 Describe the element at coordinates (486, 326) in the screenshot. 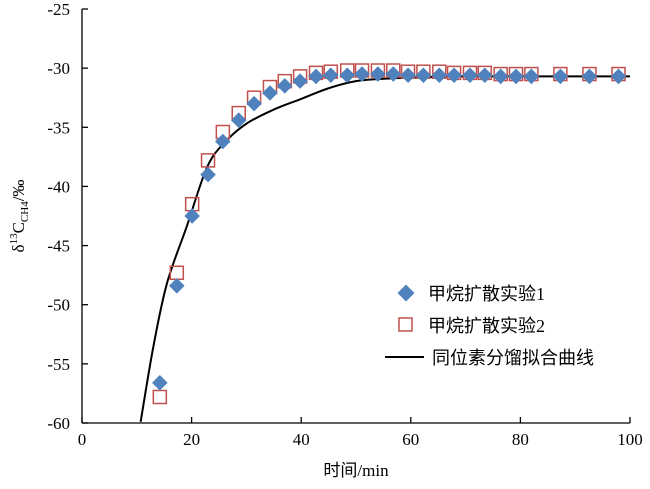

I see `legend-label-2: 甲烷扩散实验2` at that location.